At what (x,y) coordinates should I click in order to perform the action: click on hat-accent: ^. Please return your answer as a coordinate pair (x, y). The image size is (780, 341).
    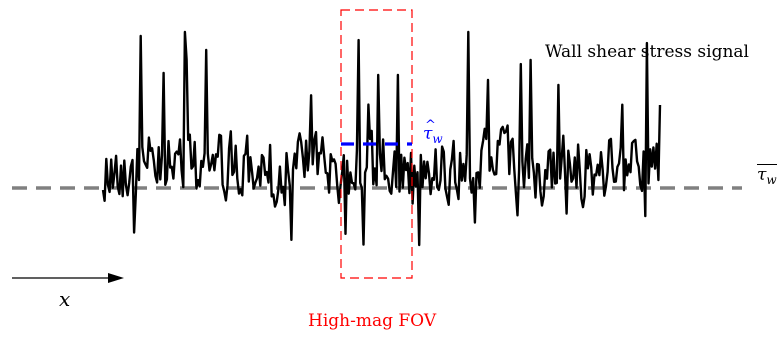
    Looking at the image, I should click on (430, 125).